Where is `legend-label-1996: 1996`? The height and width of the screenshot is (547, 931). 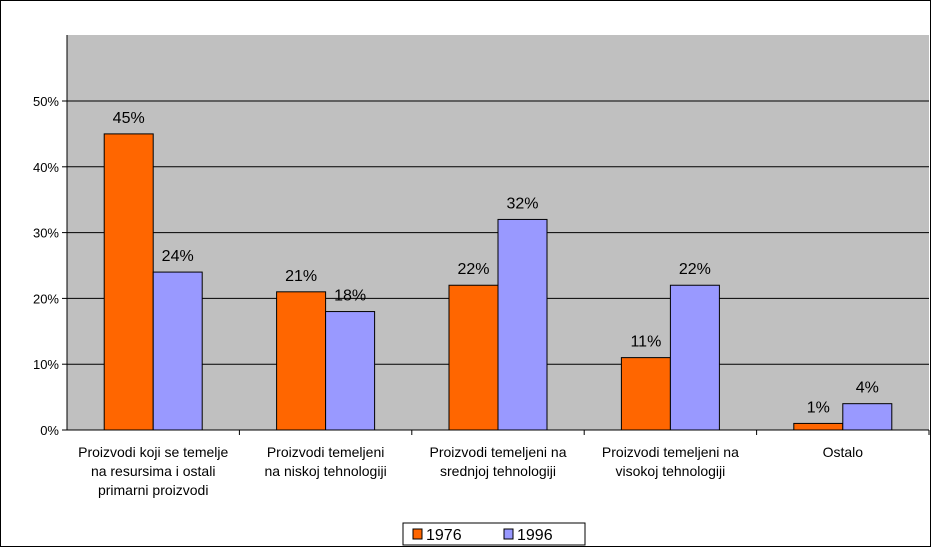 legend-label-1996: 1996 is located at coordinates (535, 535).